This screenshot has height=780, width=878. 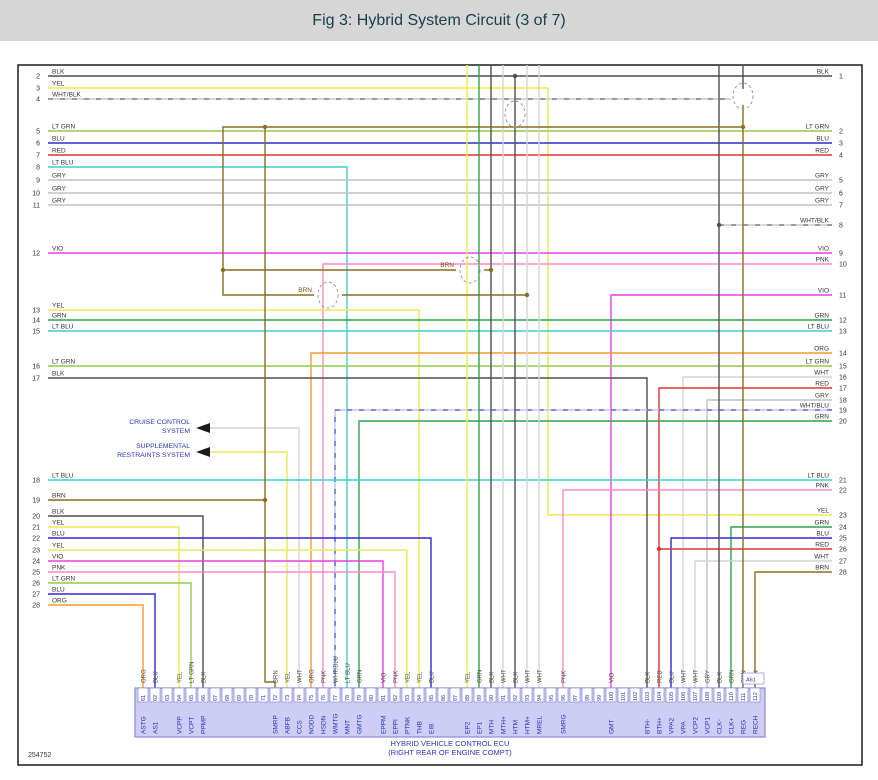 I want to click on left-pin-label: GRN, so click(x=59, y=316).